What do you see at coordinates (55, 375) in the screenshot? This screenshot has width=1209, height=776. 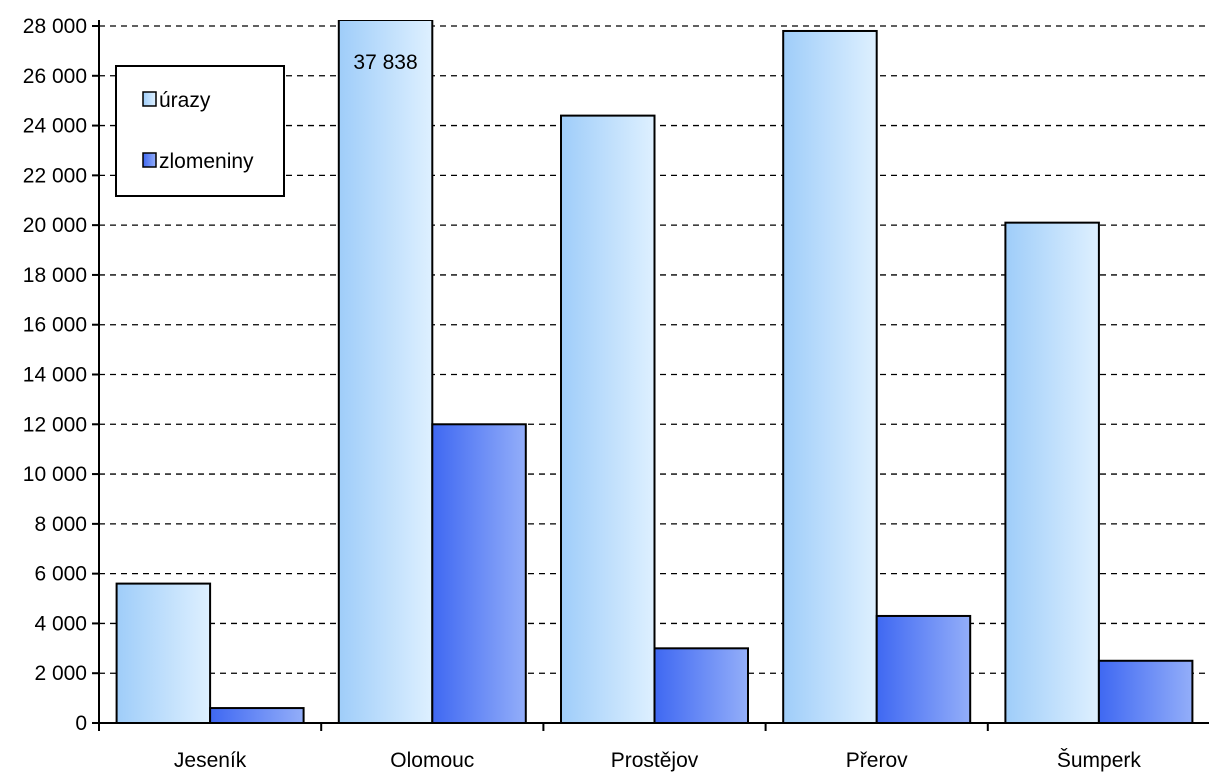 I see `y-tick-label: 14 000` at bounding box center [55, 375].